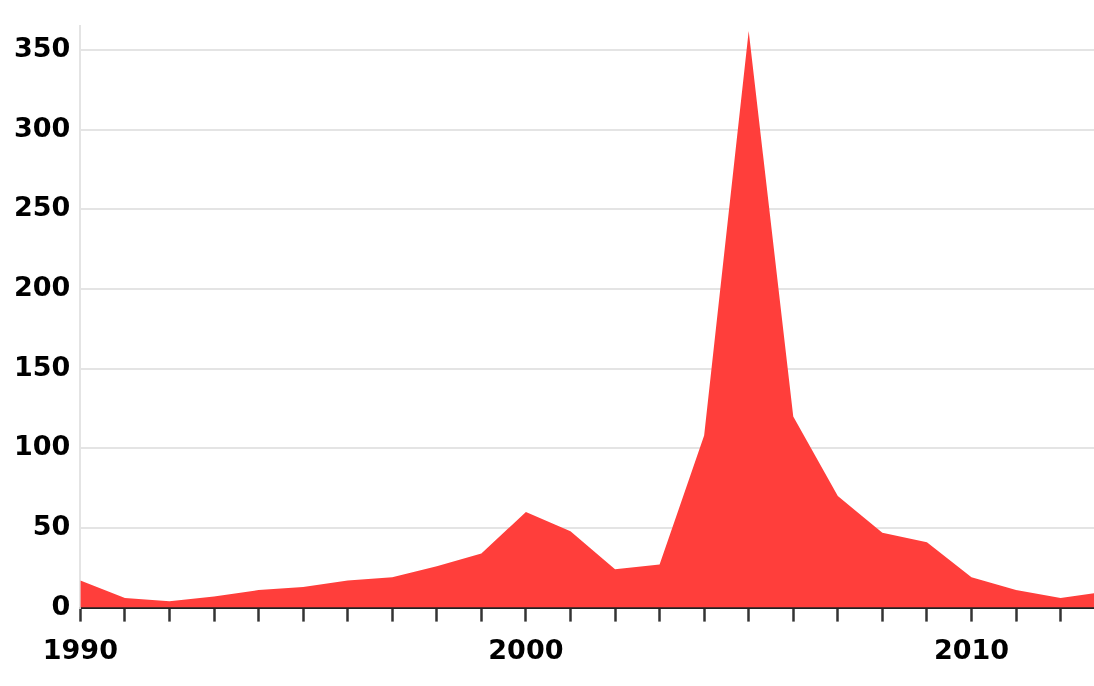 The image size is (1094, 686). What do you see at coordinates (42, 446) in the screenshot?
I see `y-tick-label: 100` at bounding box center [42, 446].